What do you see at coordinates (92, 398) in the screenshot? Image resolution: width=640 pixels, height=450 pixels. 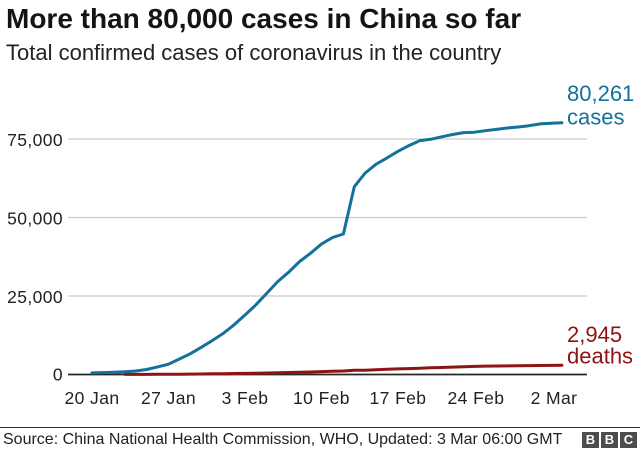 I see `svg-text: 20 Jan` at bounding box center [92, 398].